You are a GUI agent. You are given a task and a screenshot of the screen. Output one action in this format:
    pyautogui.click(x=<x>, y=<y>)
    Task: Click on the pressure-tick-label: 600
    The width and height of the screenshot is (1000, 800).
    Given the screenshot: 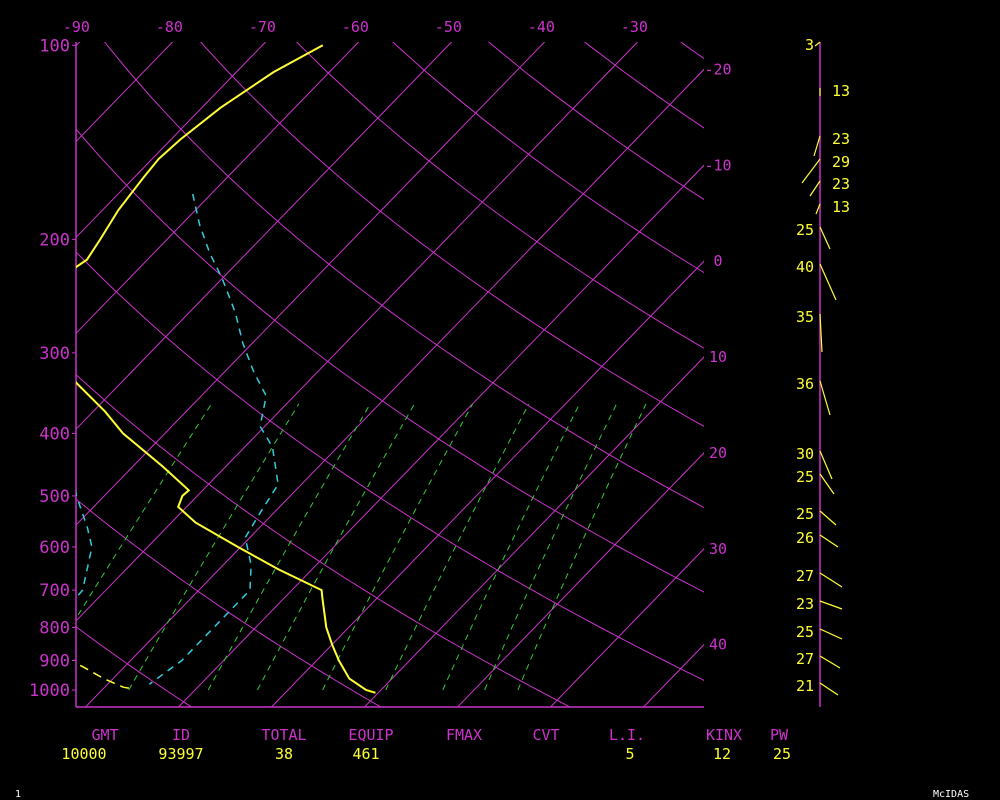 What is the action you would take?
    pyautogui.click(x=54, y=548)
    